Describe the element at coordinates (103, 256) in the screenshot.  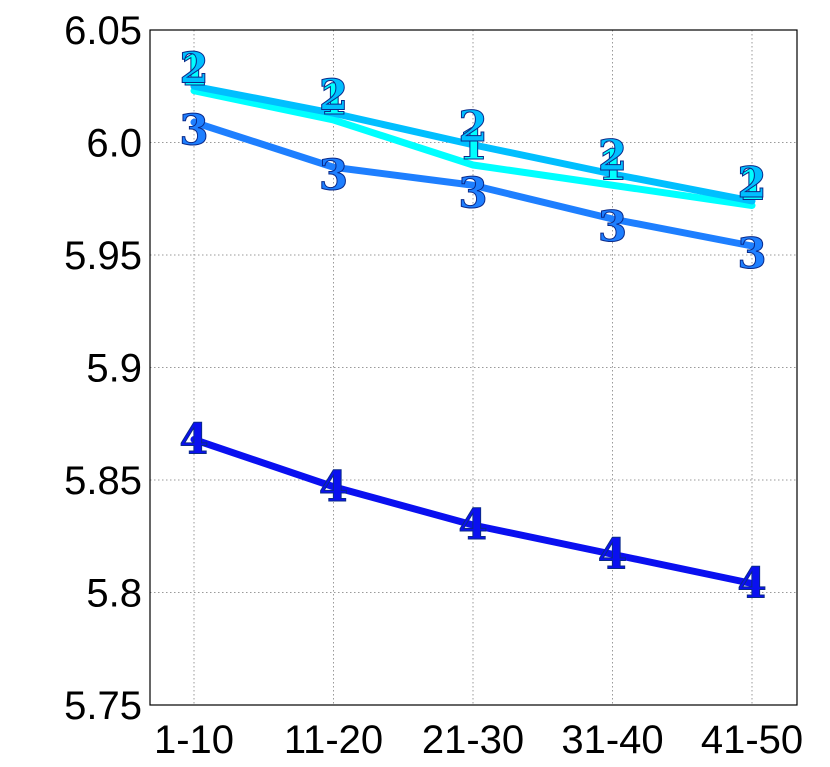
I see `y-tick-label: 5.95` at that location.